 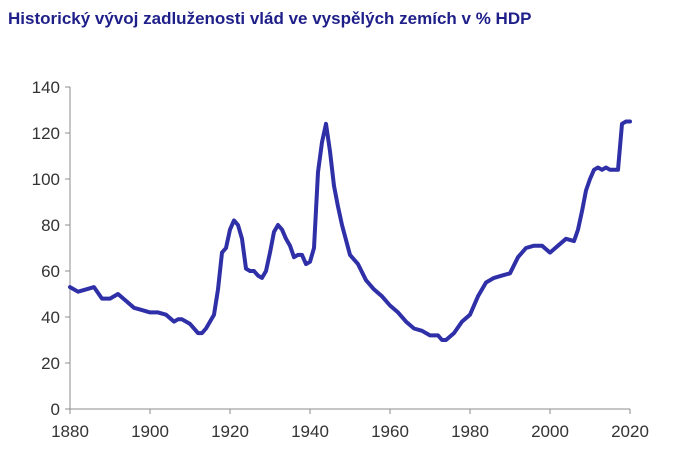 What do you see at coordinates (55, 409) in the screenshot?
I see `y-tick-label: 0` at bounding box center [55, 409].